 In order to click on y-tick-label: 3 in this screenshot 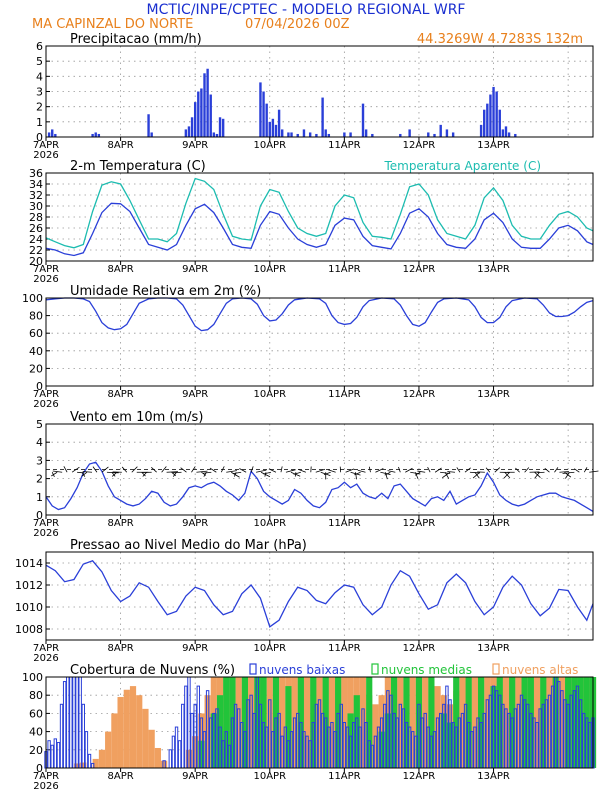, I will do `click(39, 460)`.